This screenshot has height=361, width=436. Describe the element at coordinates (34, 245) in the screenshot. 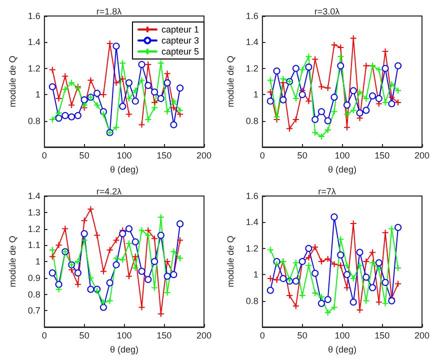

I see `y-tick-label: 1.1` at that location.